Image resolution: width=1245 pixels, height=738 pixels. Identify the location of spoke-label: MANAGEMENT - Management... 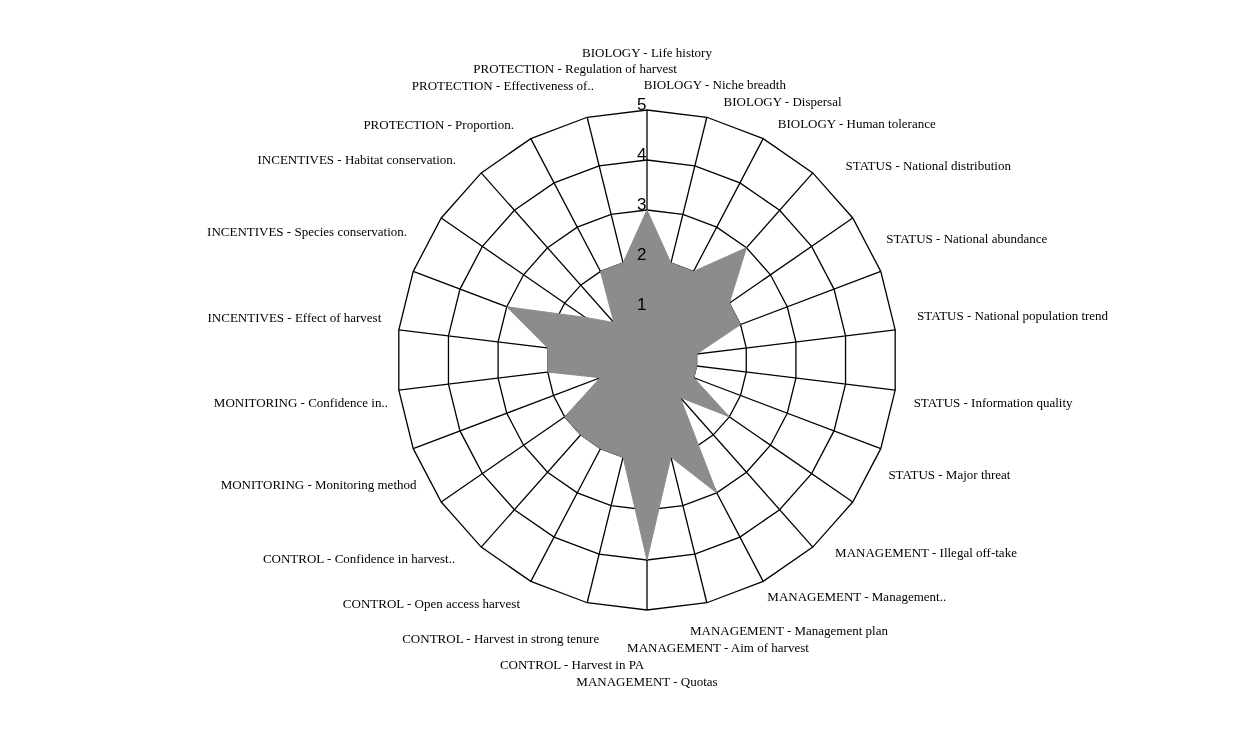
(857, 597).